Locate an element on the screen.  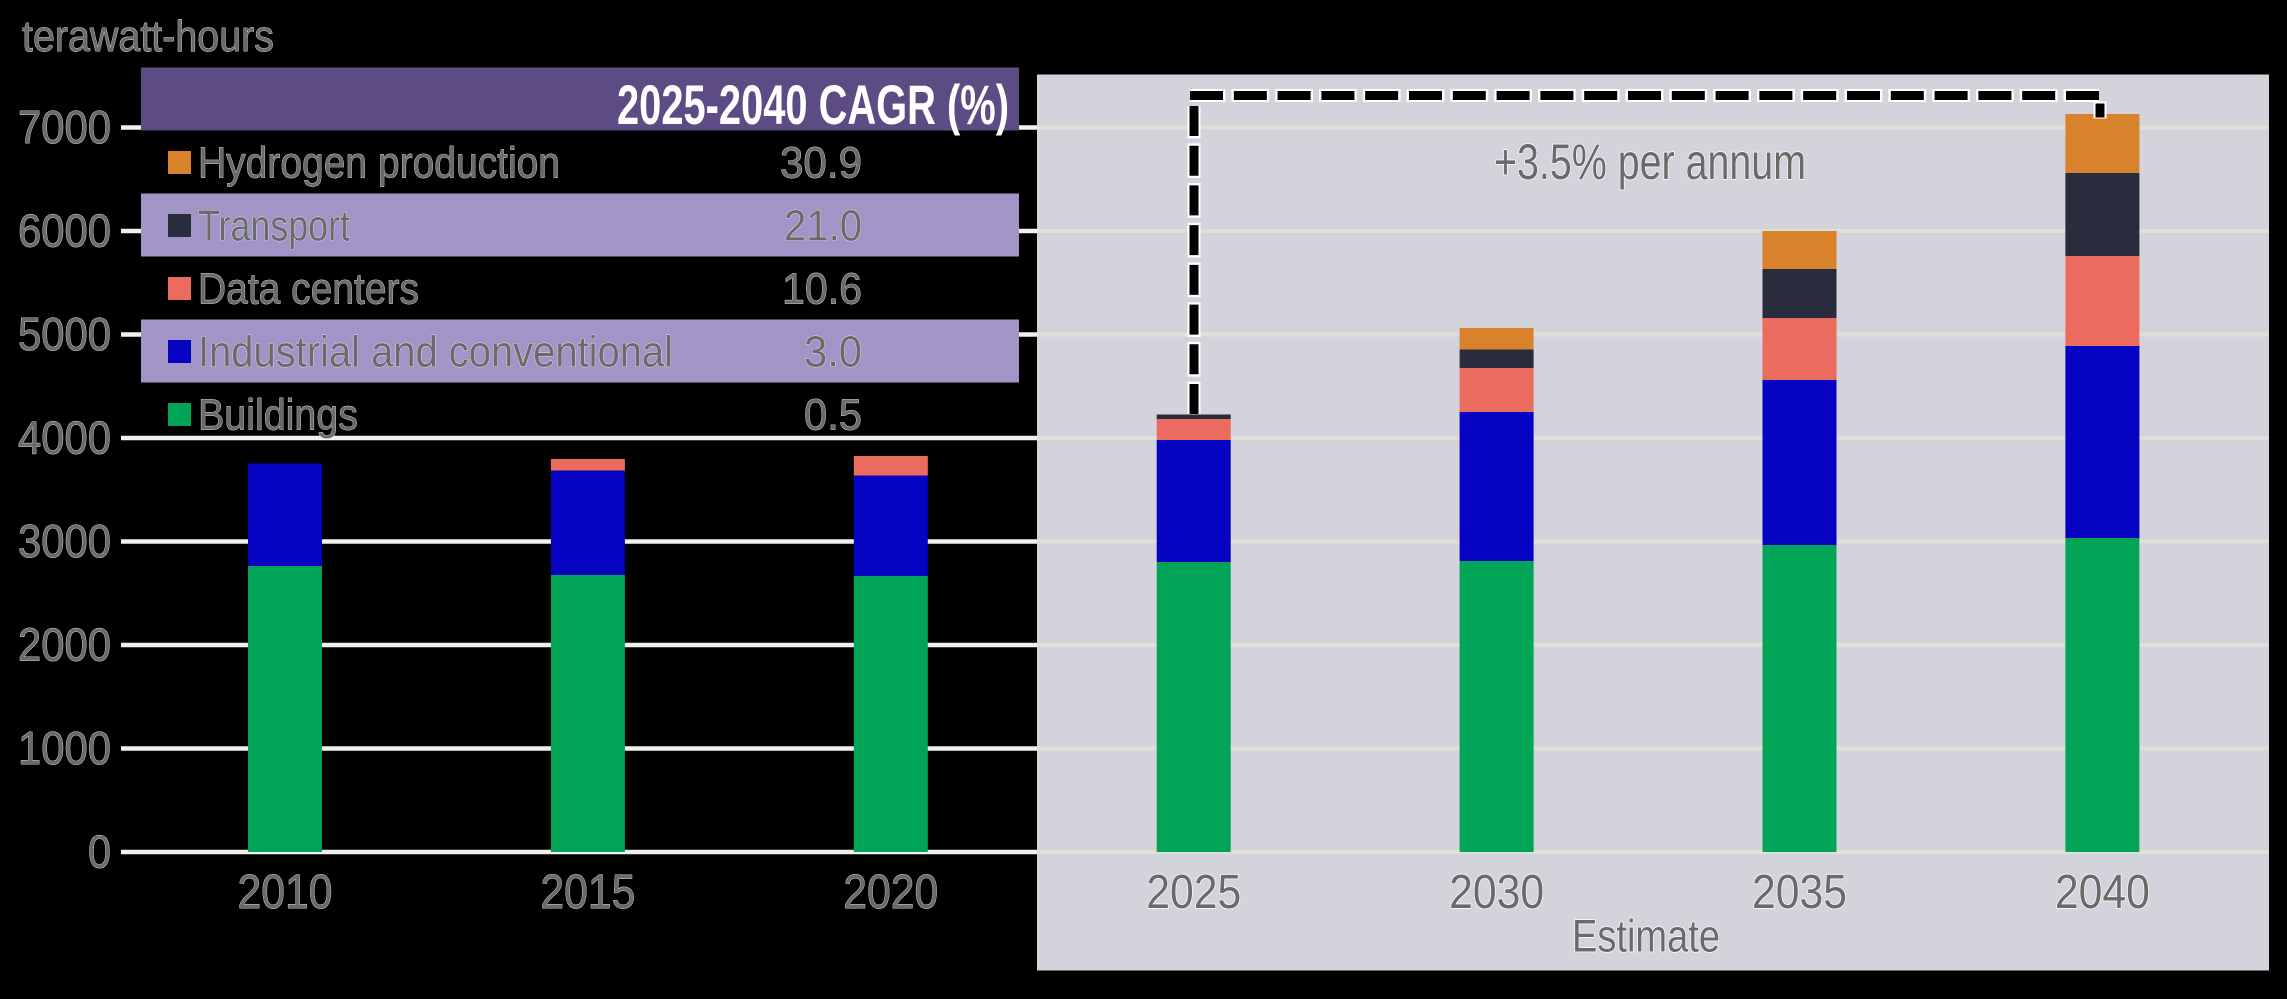
svg-text: 2025-2040 CAGR (%) is located at coordinates (813, 104).